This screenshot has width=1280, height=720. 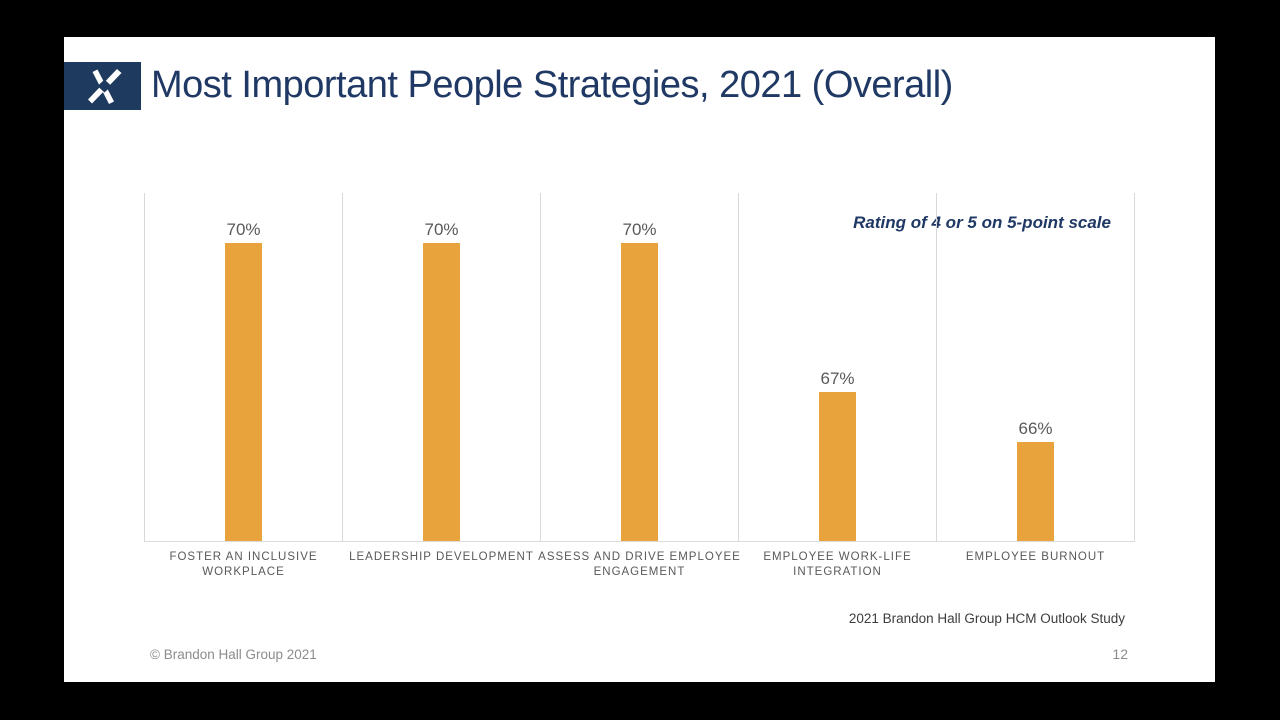 I want to click on chart-column: 67% EMPLOYEE WORK-LIFE INTEGRATION, so click(x=838, y=385).